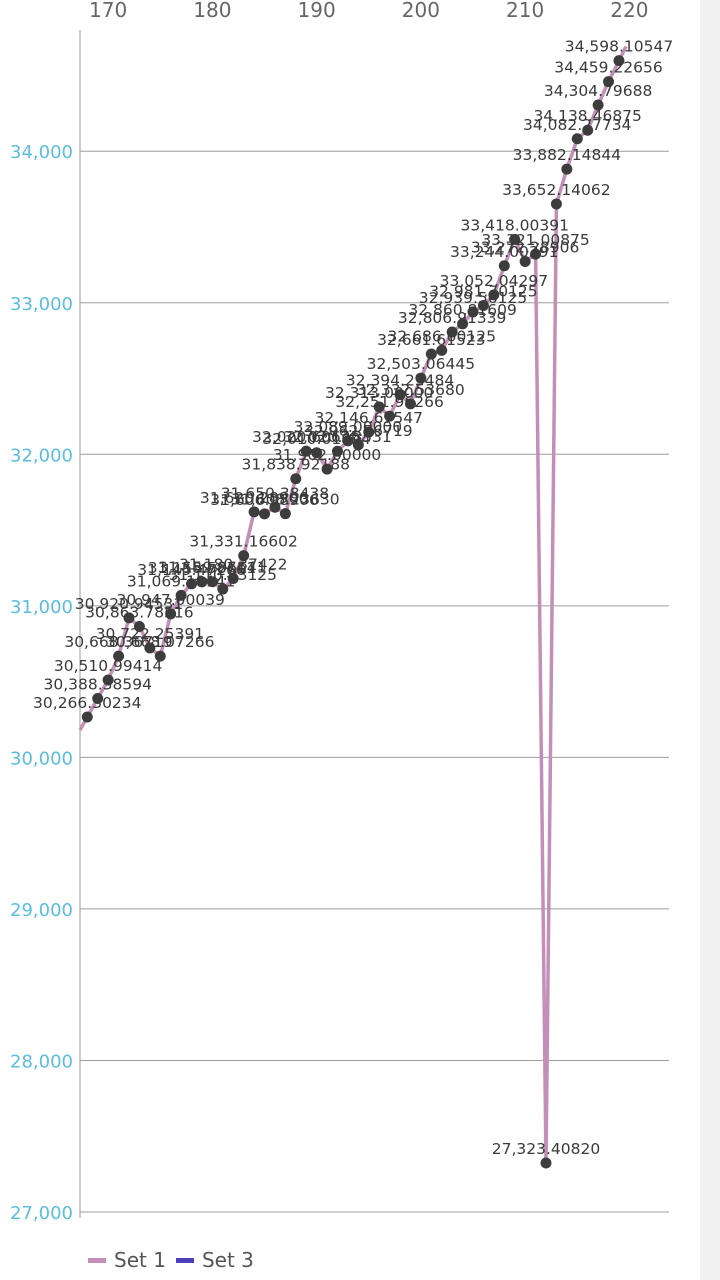 This screenshot has width=720, height=1280. What do you see at coordinates (556, 190) in the screenshot?
I see `data-label: 33,652.14062` at bounding box center [556, 190].